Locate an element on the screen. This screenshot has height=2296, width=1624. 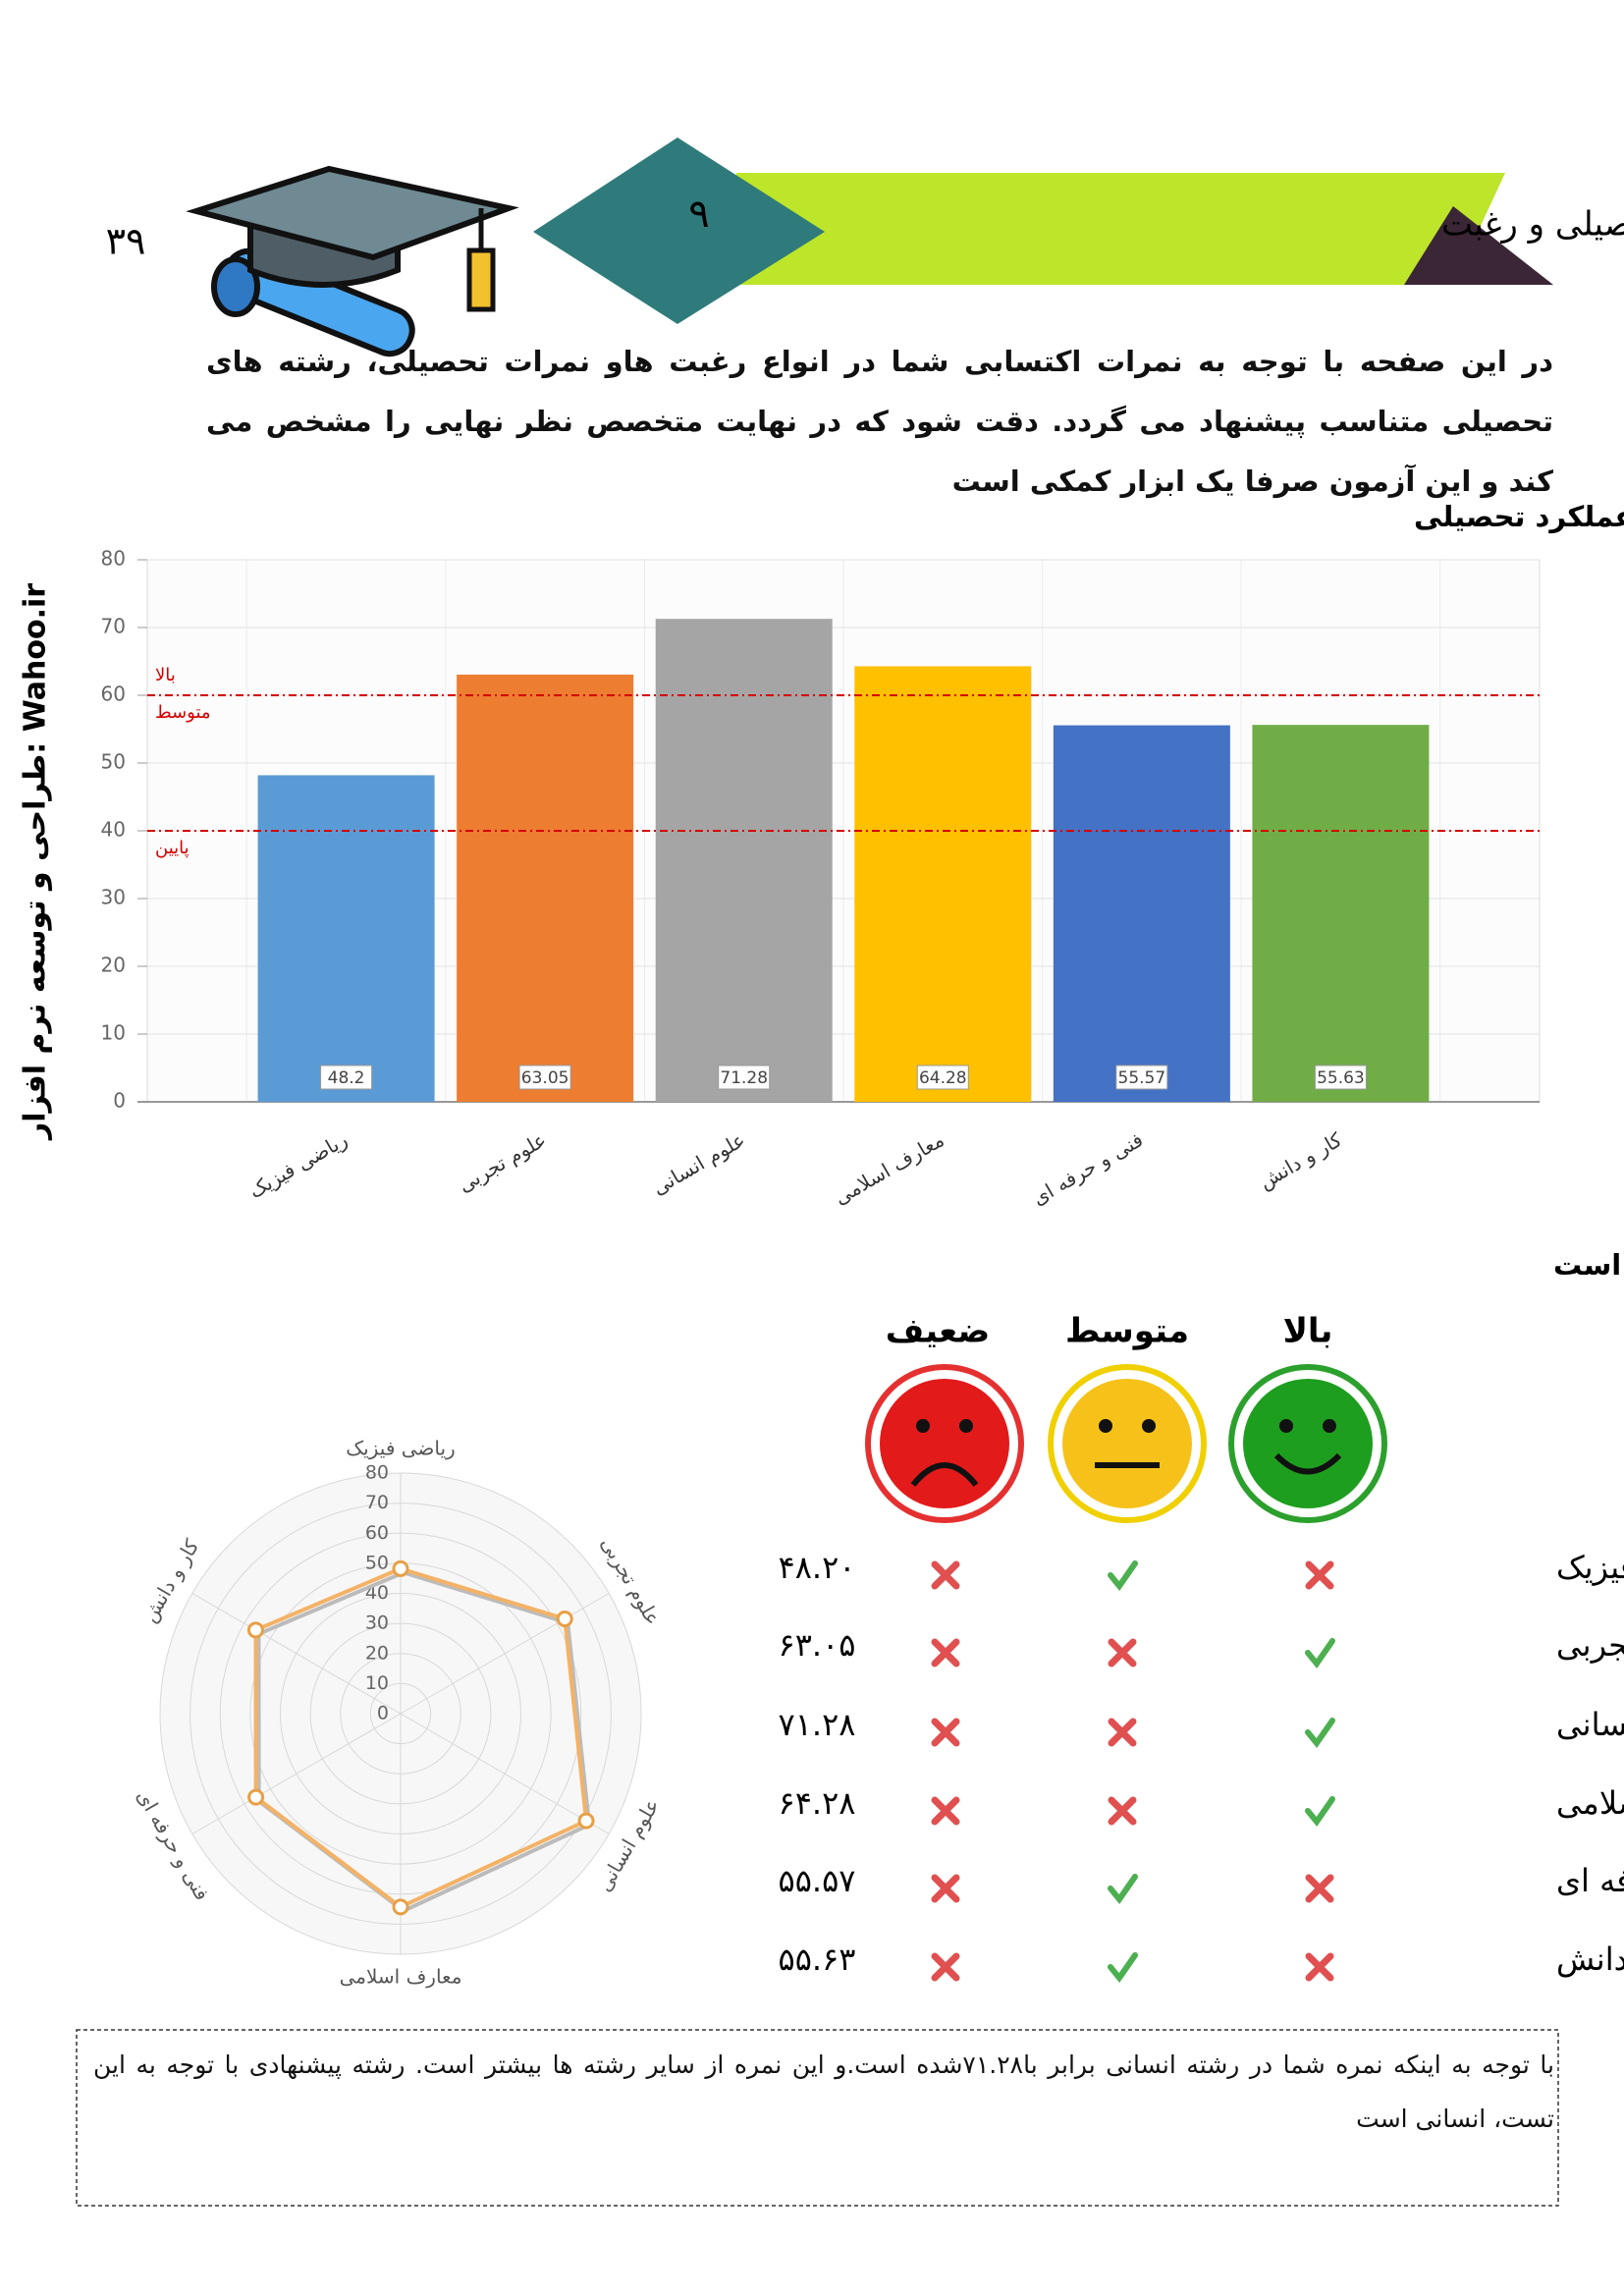
row-score: ۷۱.۲۸ is located at coordinates (817, 1724).